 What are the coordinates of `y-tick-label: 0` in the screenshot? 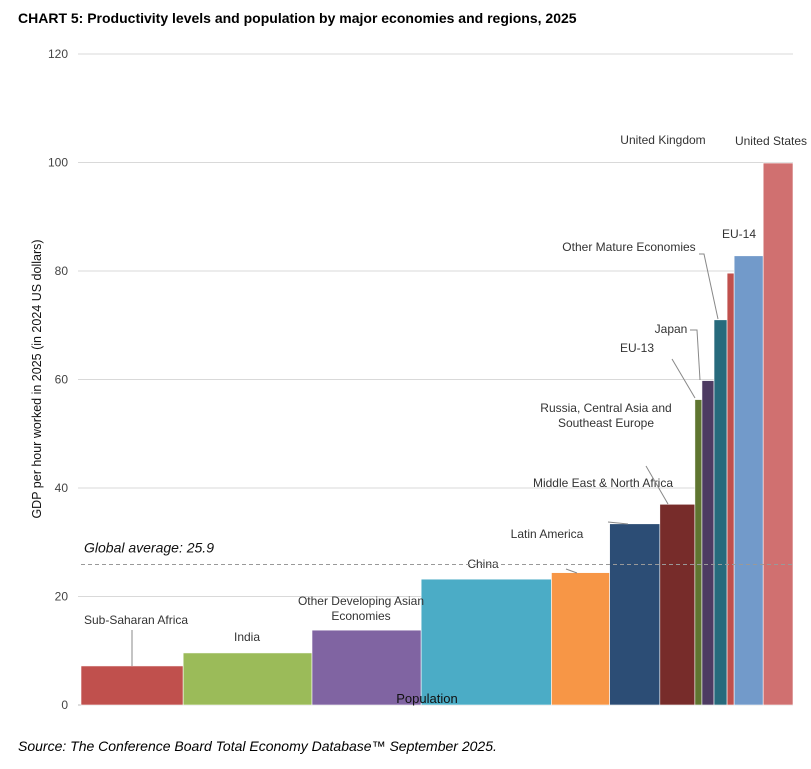 It's located at (64, 705).